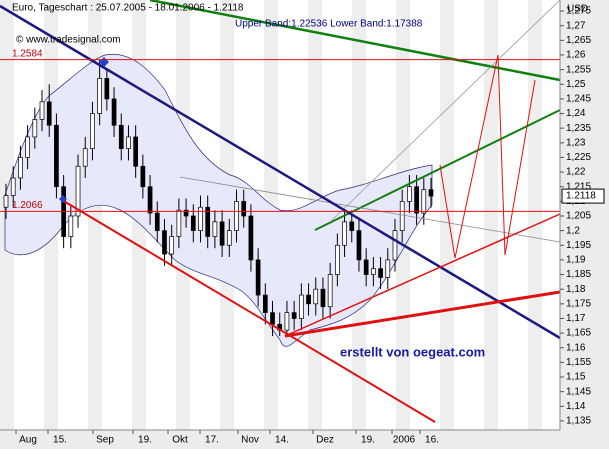 The image size is (609, 449). I want to click on y-tick-label: 1,16, so click(576, 347).